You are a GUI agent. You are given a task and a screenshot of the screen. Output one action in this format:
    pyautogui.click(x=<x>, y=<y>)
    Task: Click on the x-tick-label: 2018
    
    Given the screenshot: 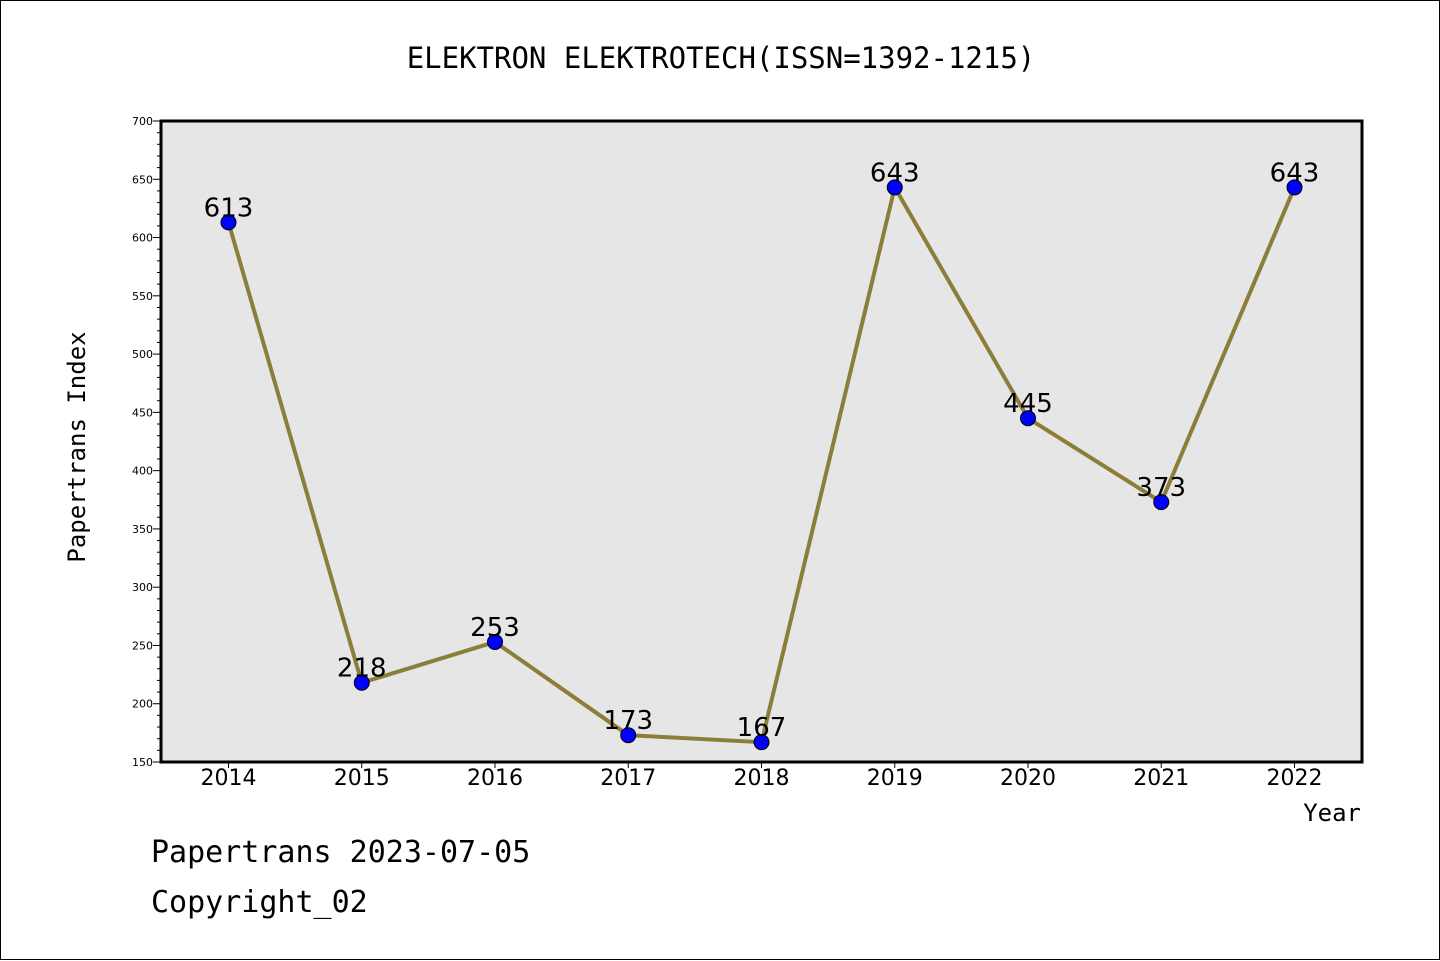 What is the action you would take?
    pyautogui.click(x=762, y=778)
    